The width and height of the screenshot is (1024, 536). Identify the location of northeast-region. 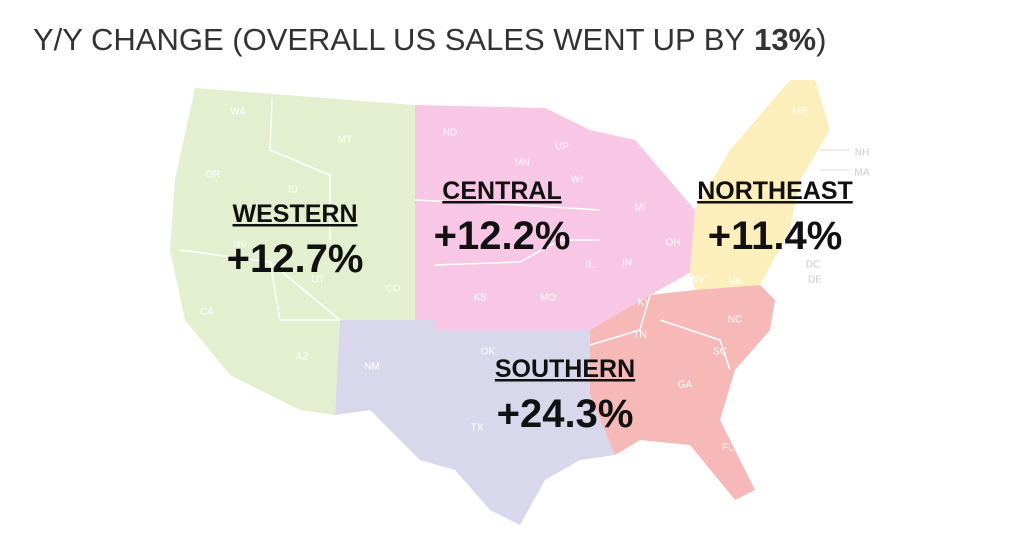
(760, 185).